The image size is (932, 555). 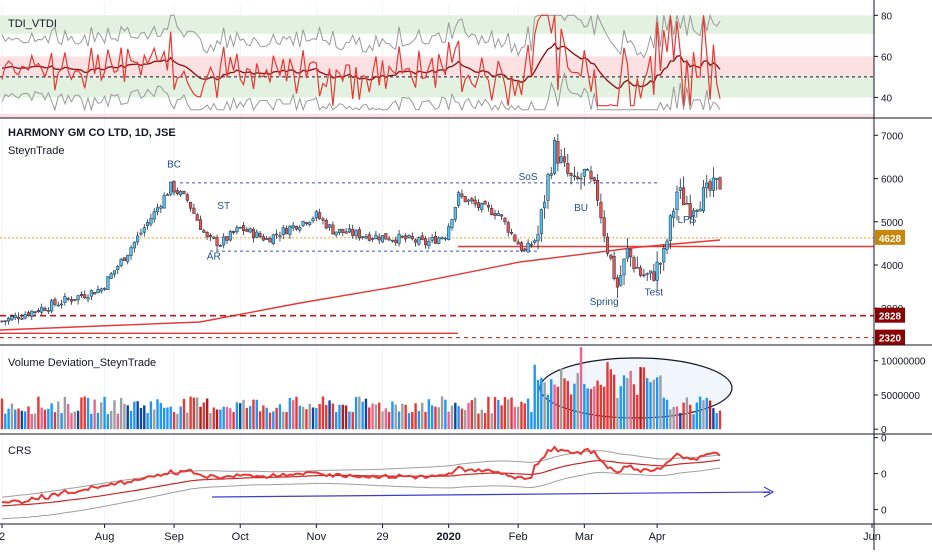 I want to click on annotation-label: AR, so click(x=214, y=256).